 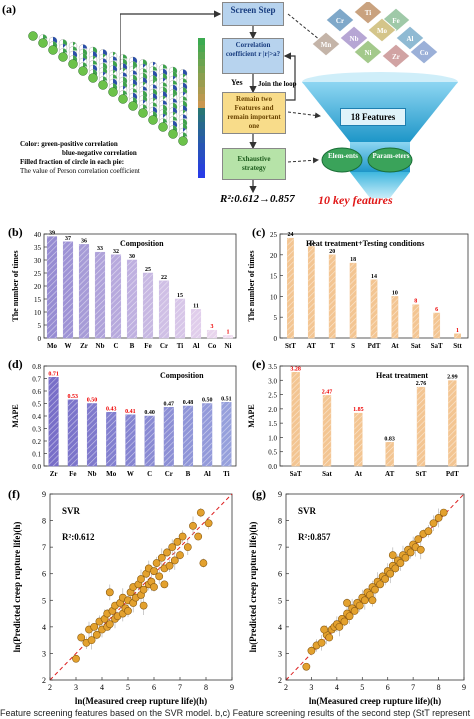 What do you see at coordinates (311, 243) in the screenshot?
I see `bar-value-label: 22` at bounding box center [311, 243].